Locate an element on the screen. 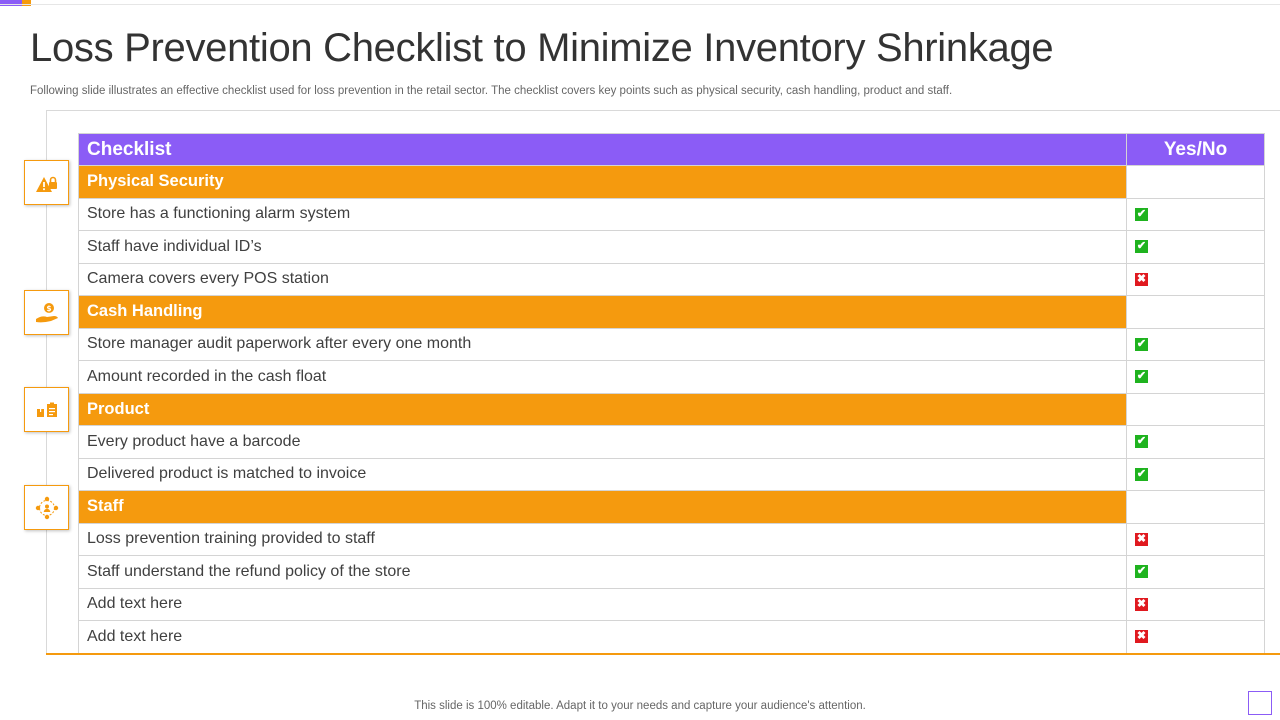  category-label: Product is located at coordinates (602, 409).